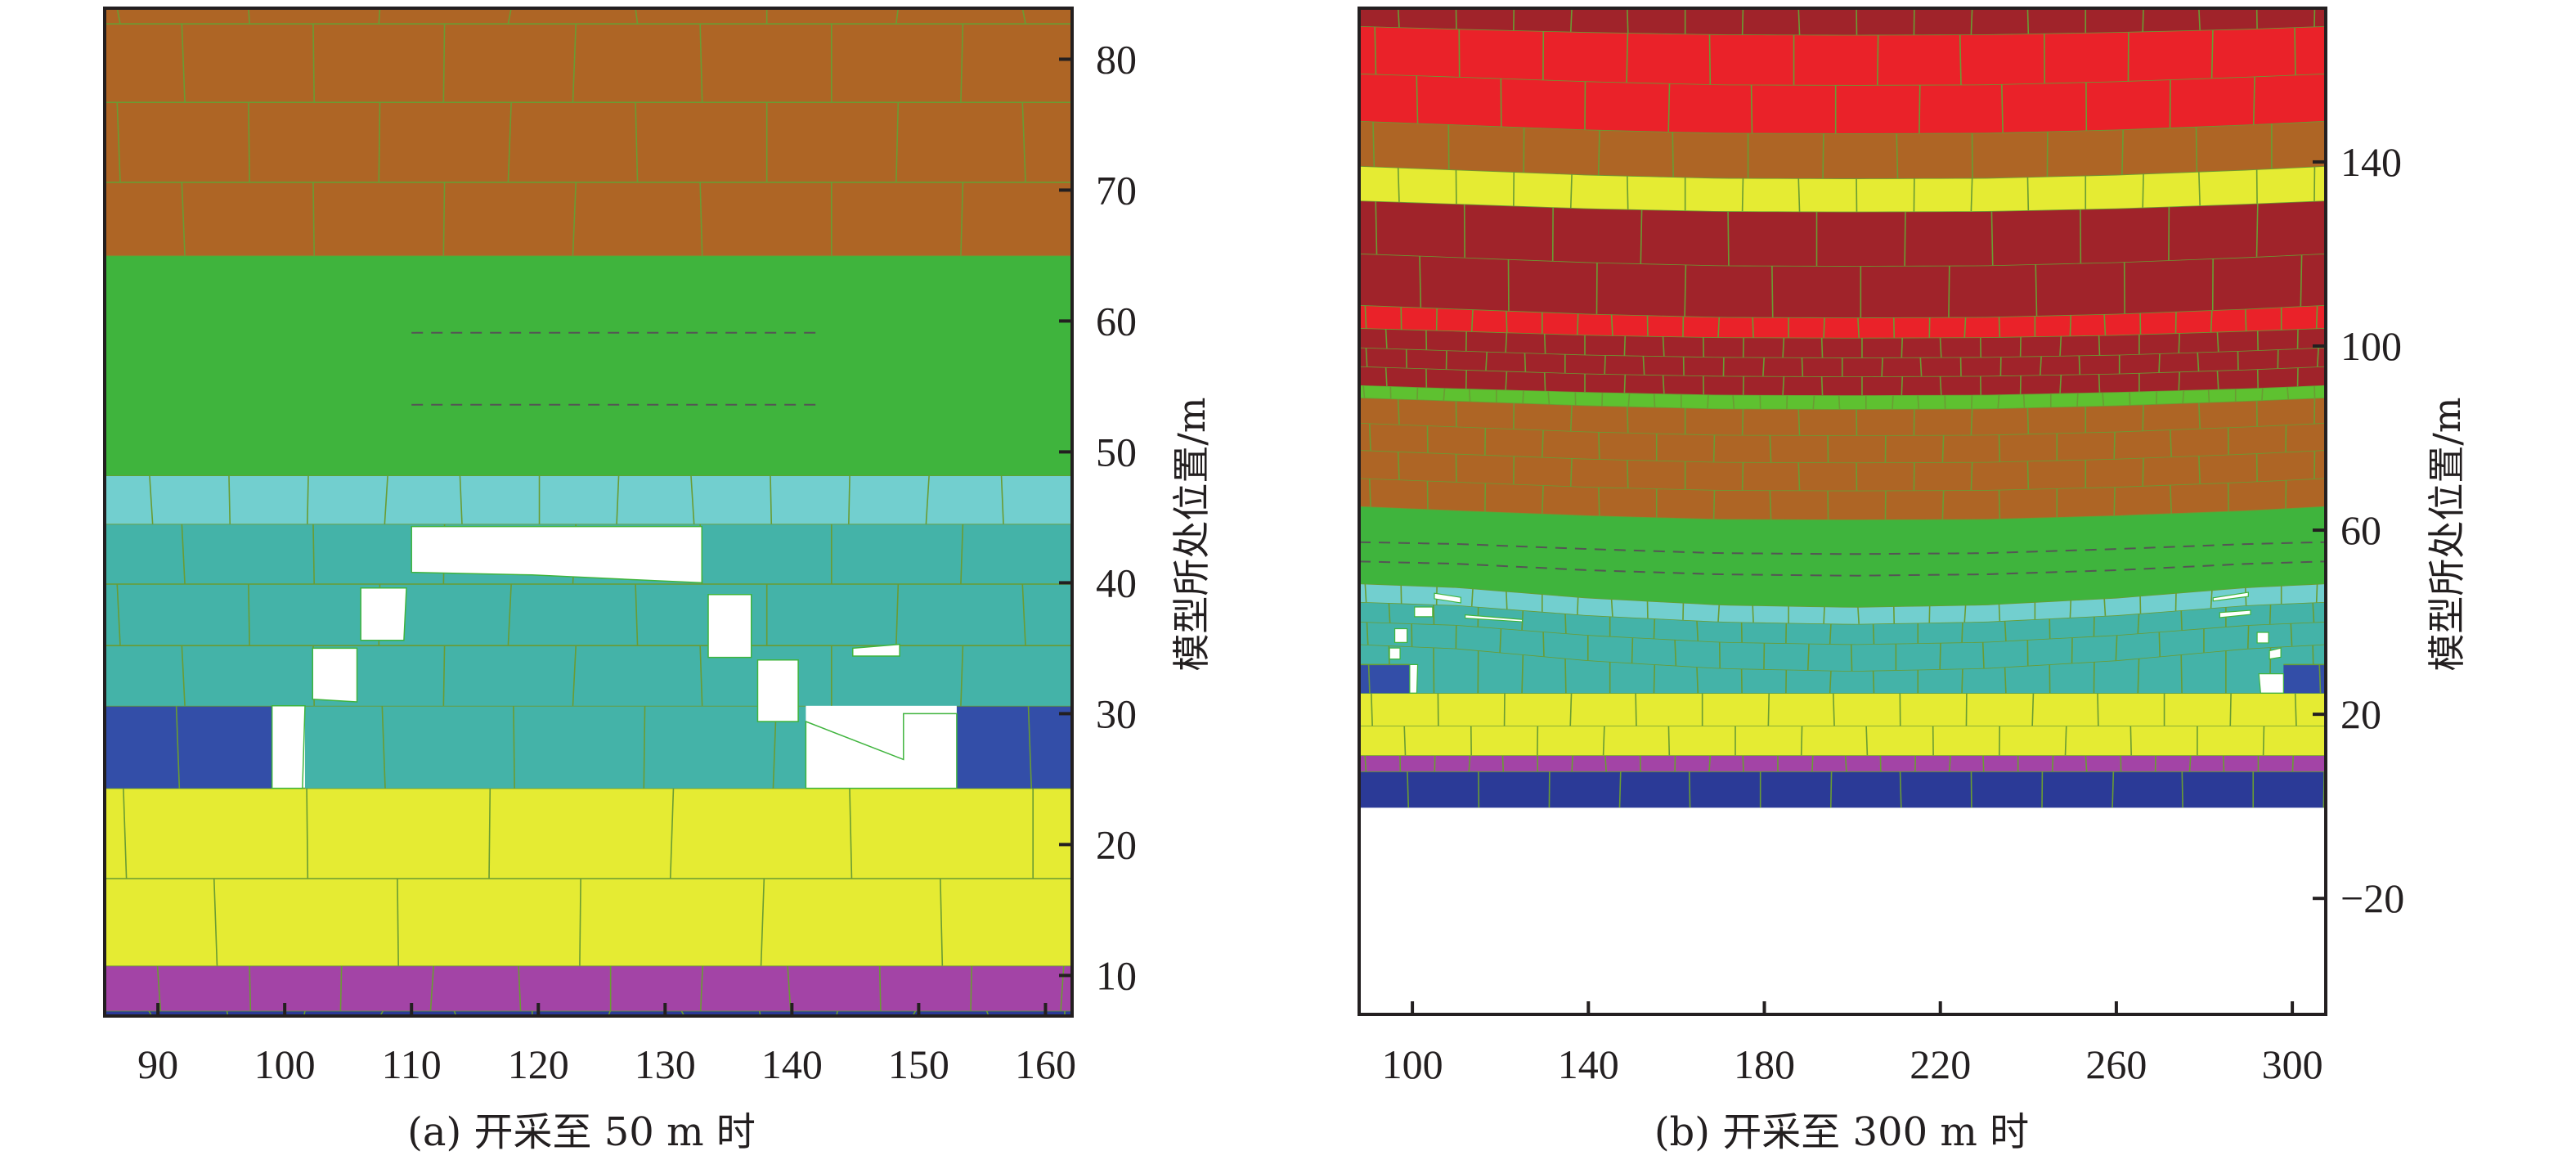 This screenshot has width=2576, height=1160. What do you see at coordinates (1014, 747) in the screenshot?
I see `coal-seam-right` at bounding box center [1014, 747].